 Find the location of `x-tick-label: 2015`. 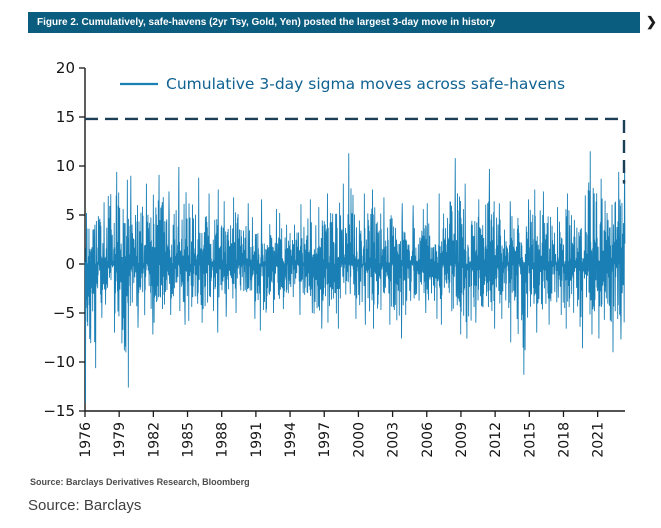

x-tick-label: 2015 is located at coordinates (530, 440).